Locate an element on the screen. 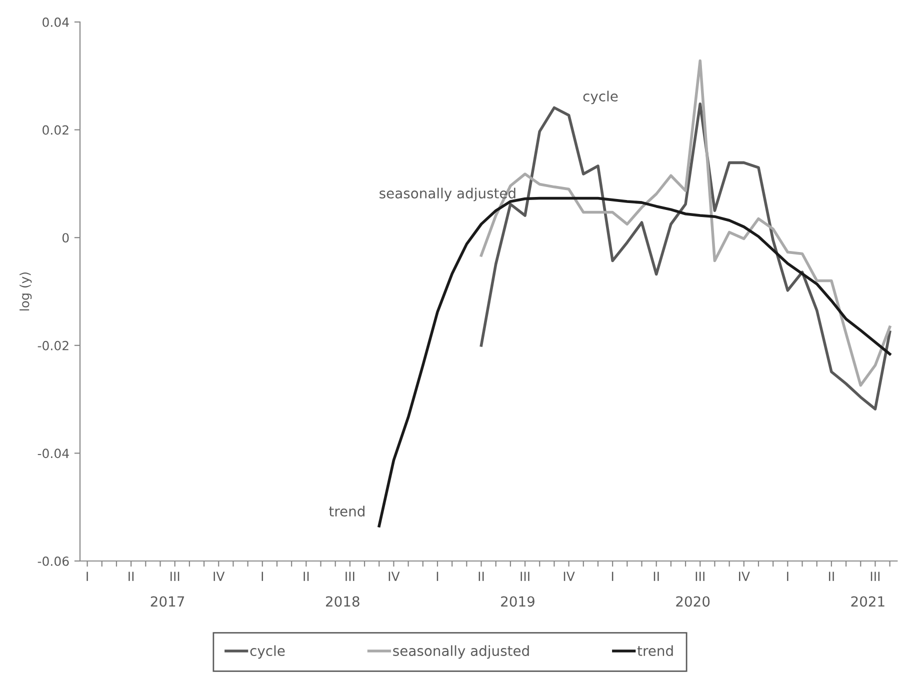  text: 2019 is located at coordinates (517, 601).